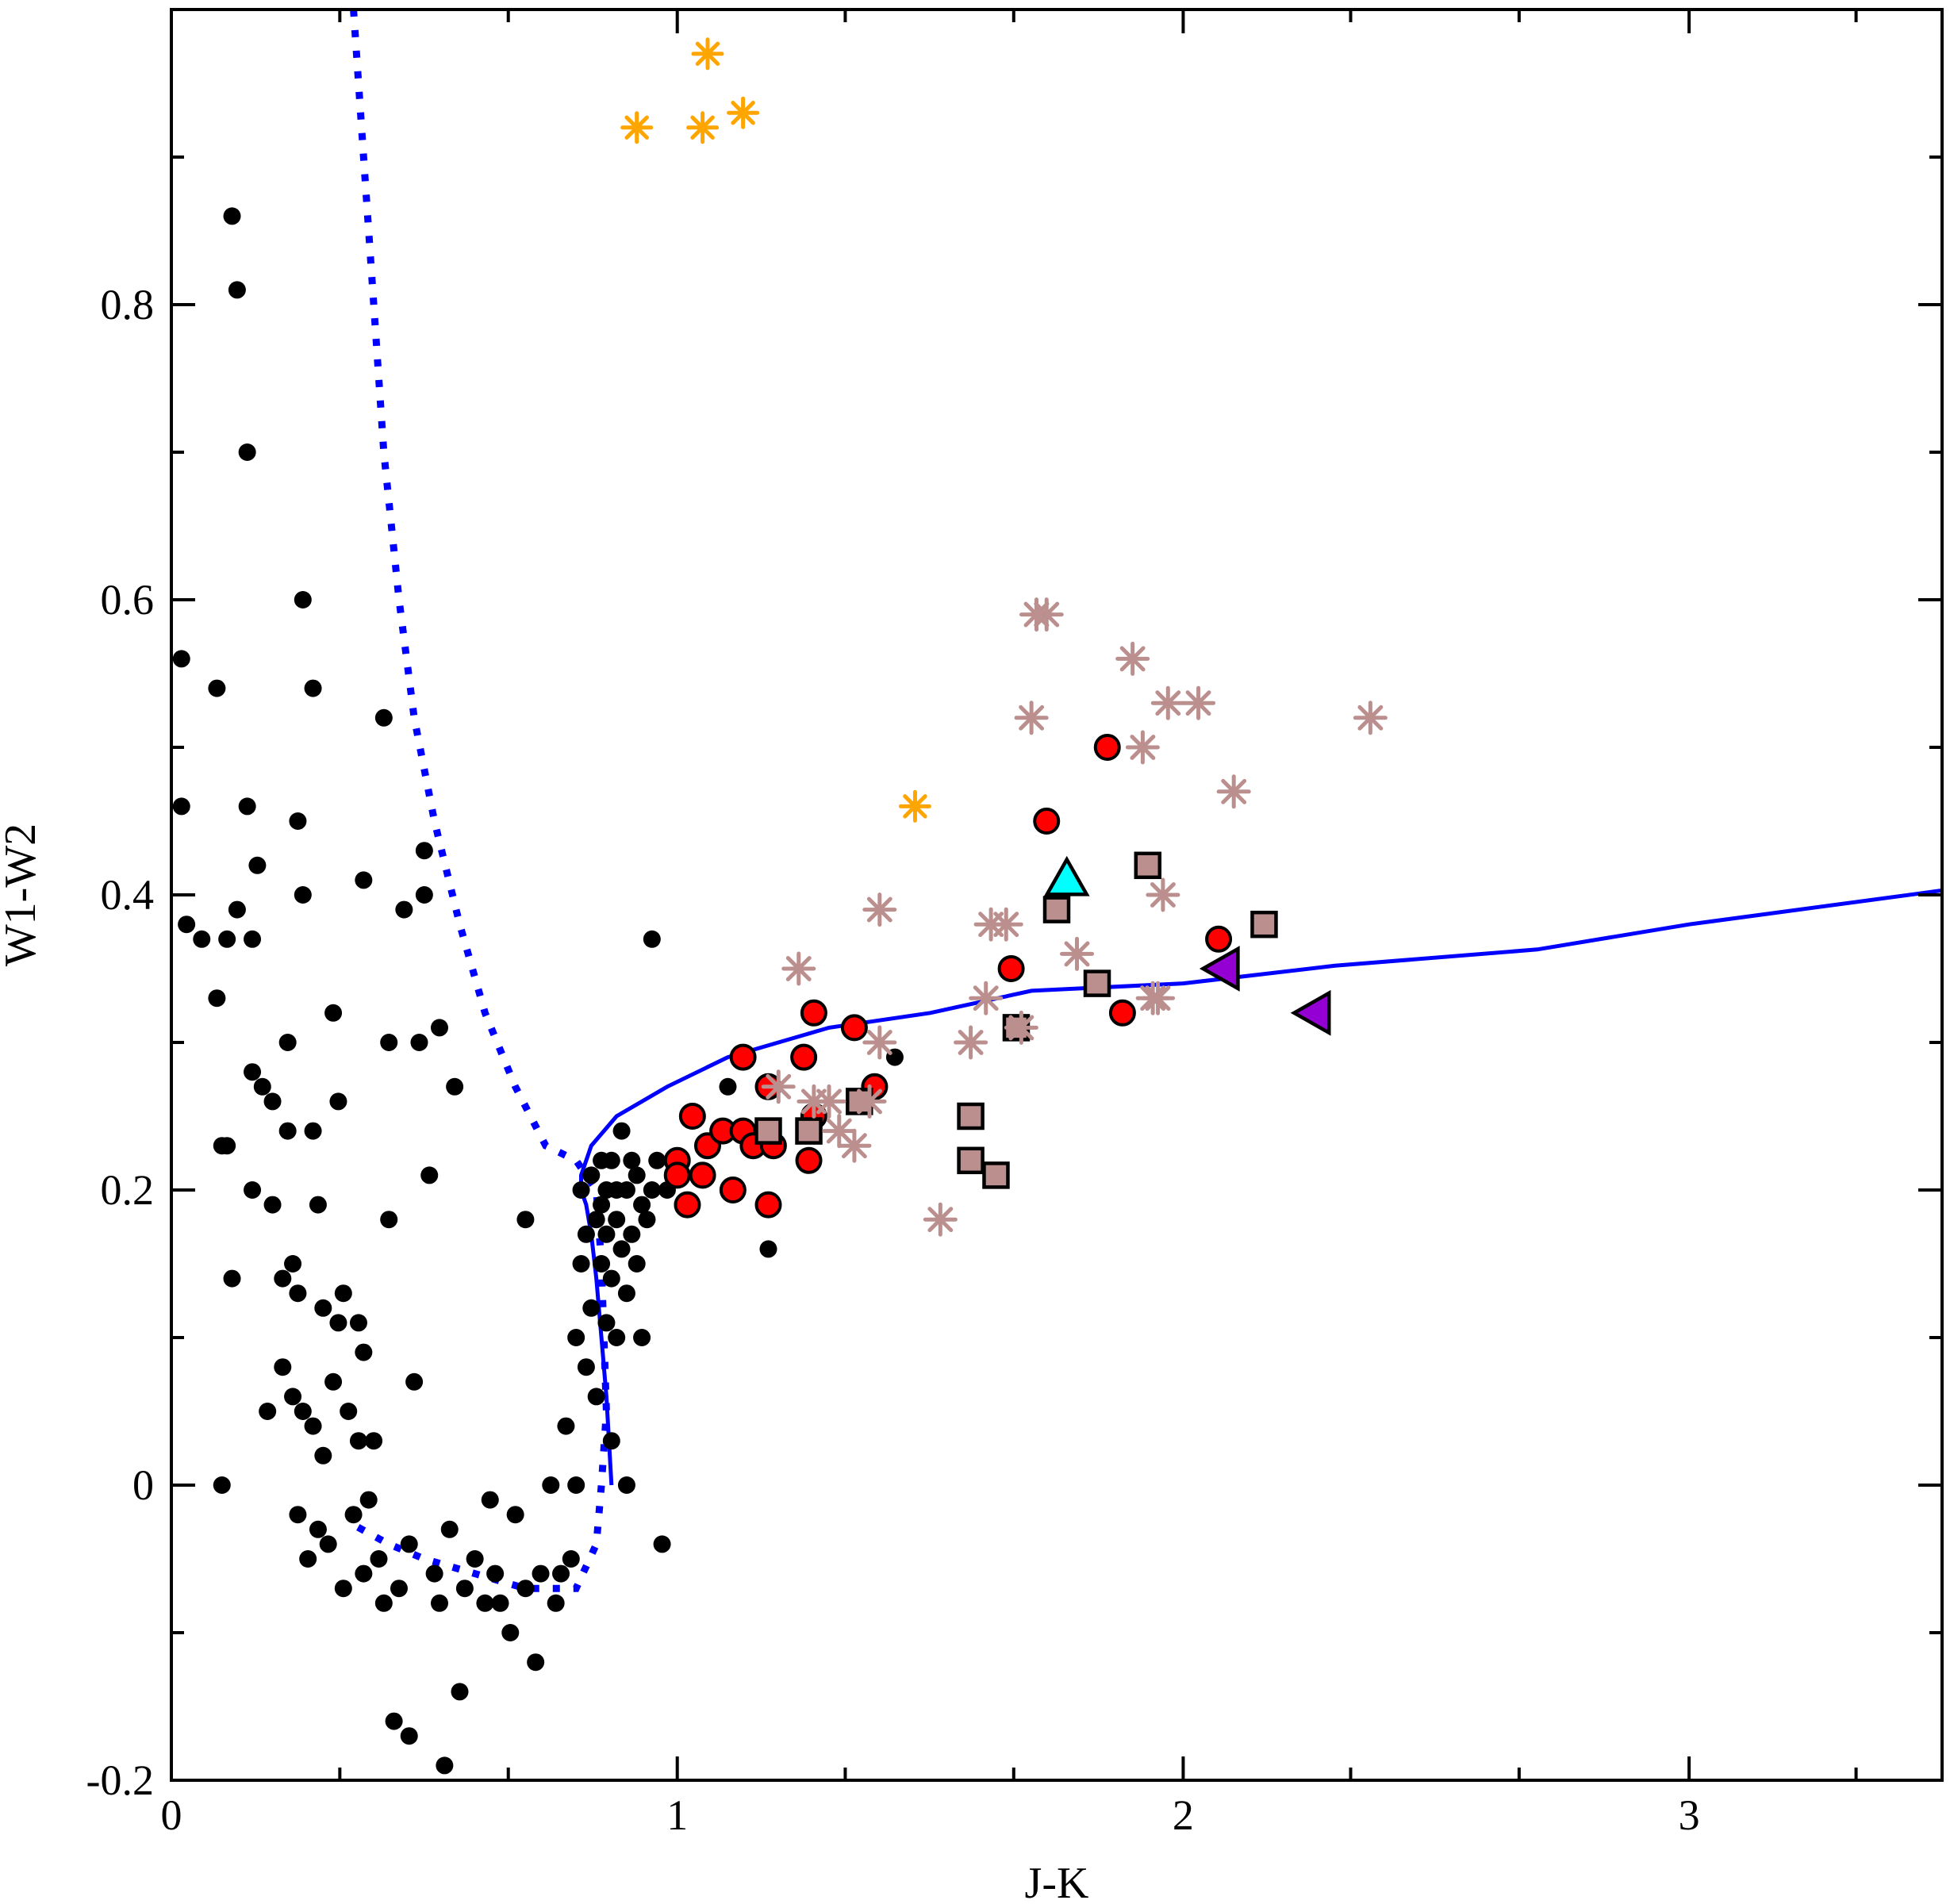 Image resolution: width=1950 pixels, height=1904 pixels. What do you see at coordinates (120, 1780) in the screenshot?
I see `y-tick-label: -0.2` at bounding box center [120, 1780].